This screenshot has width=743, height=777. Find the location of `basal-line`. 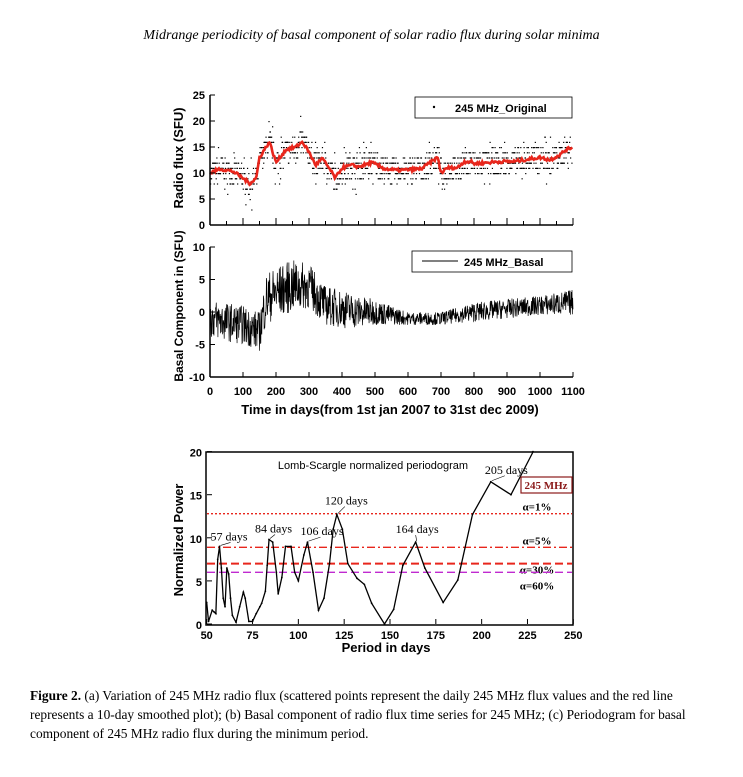

basal-line is located at coordinates (391, 305).